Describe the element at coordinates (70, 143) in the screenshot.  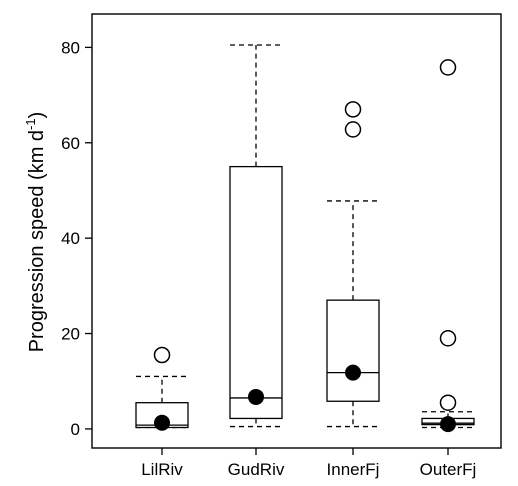
I see `y-tick-label: 60` at that location.